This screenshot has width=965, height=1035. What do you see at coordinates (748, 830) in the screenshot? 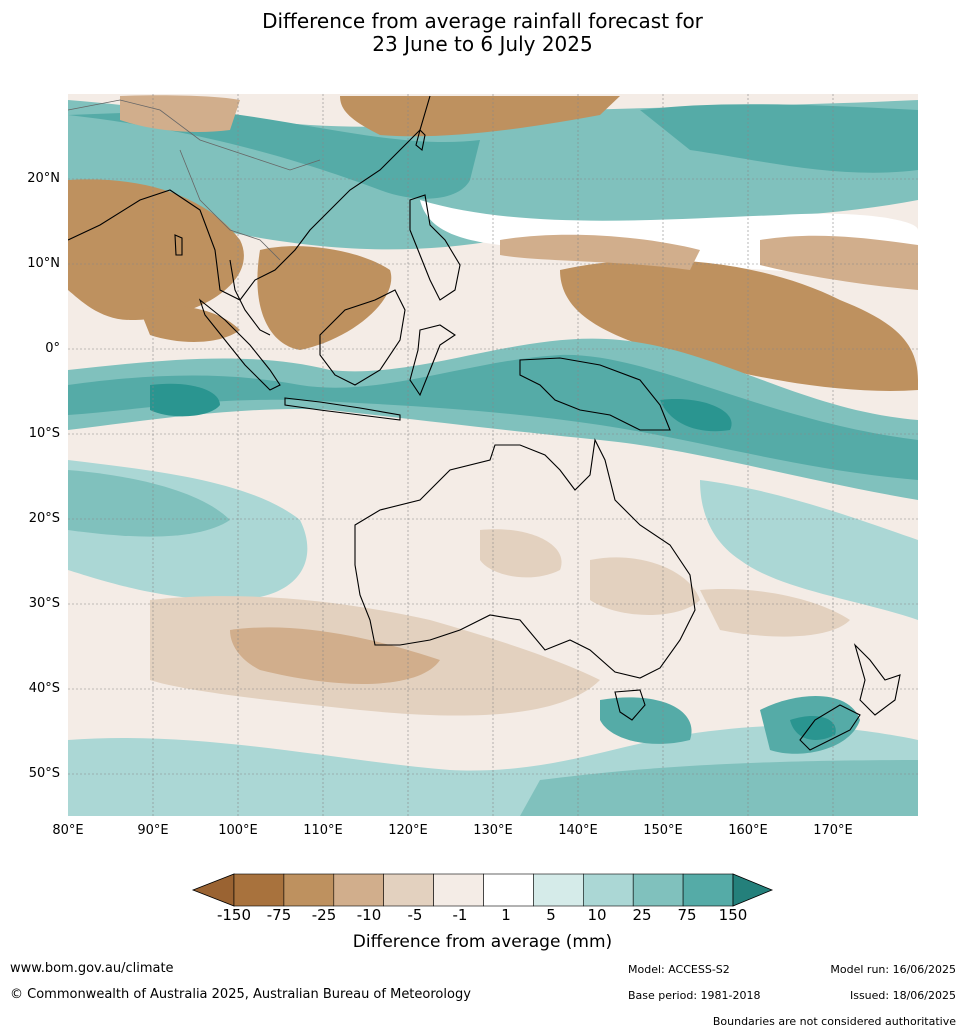
I see `lon-label: 160°E` at bounding box center [748, 830].